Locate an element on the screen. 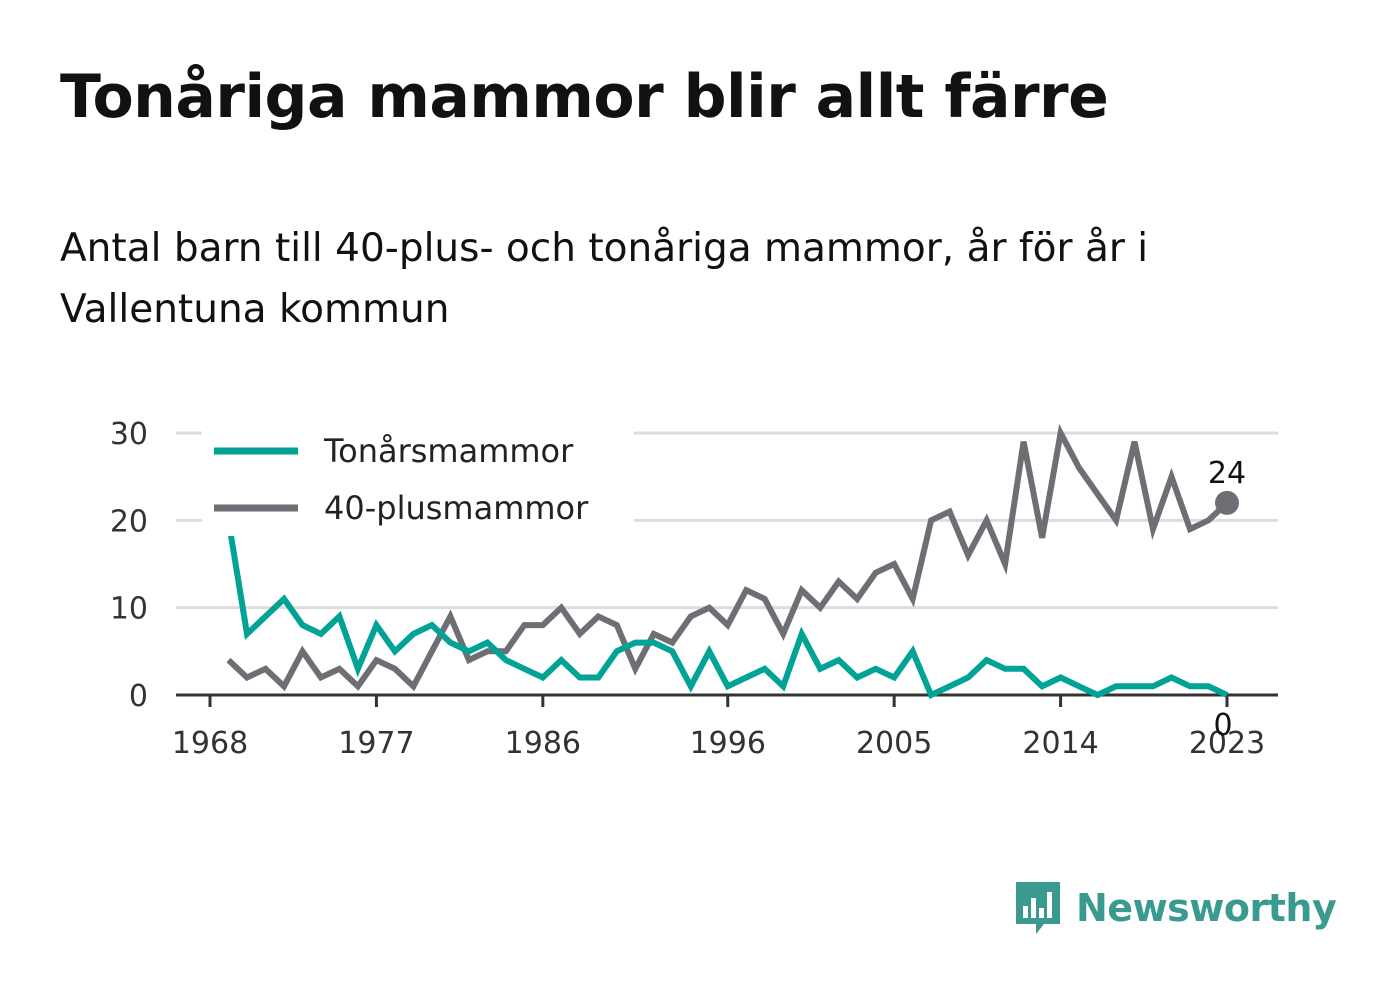 The image size is (1382, 999). x-tick-label: 1996 is located at coordinates (728, 743).